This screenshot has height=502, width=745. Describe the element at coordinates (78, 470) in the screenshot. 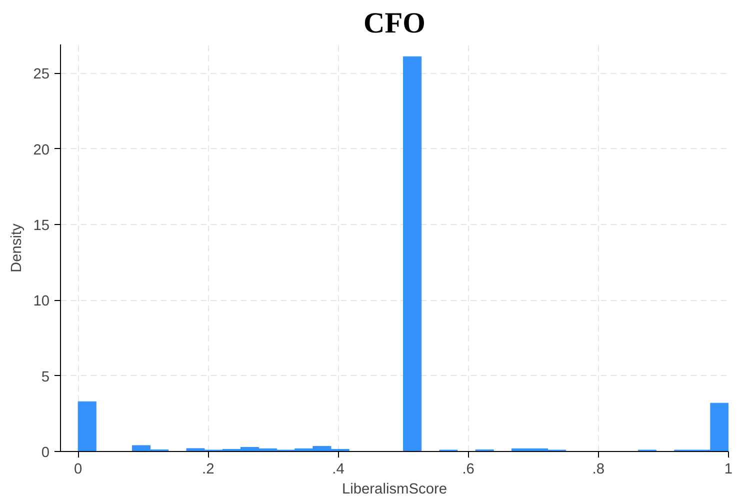

I see `x-tick-label: 0` at that location.